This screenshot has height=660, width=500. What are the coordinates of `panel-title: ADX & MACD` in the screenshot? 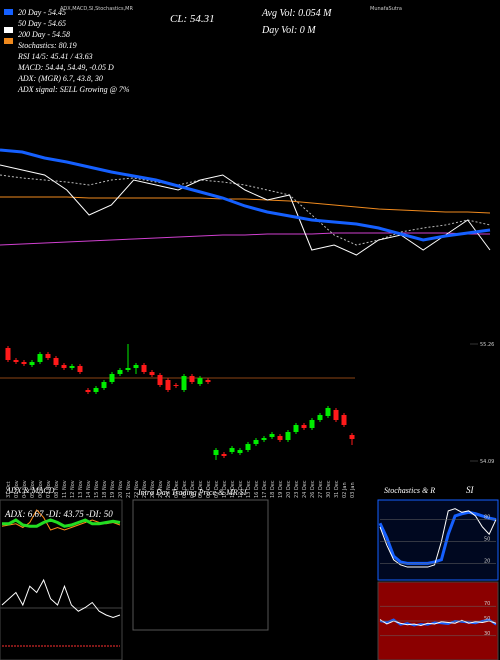 It's located at (30, 490).